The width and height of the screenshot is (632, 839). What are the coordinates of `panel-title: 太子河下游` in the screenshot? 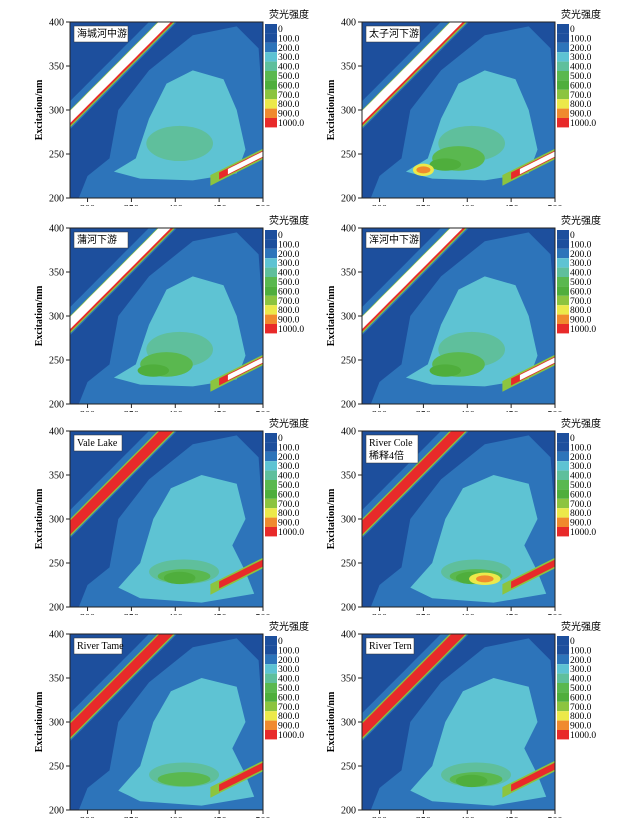 It's located at (394, 33).